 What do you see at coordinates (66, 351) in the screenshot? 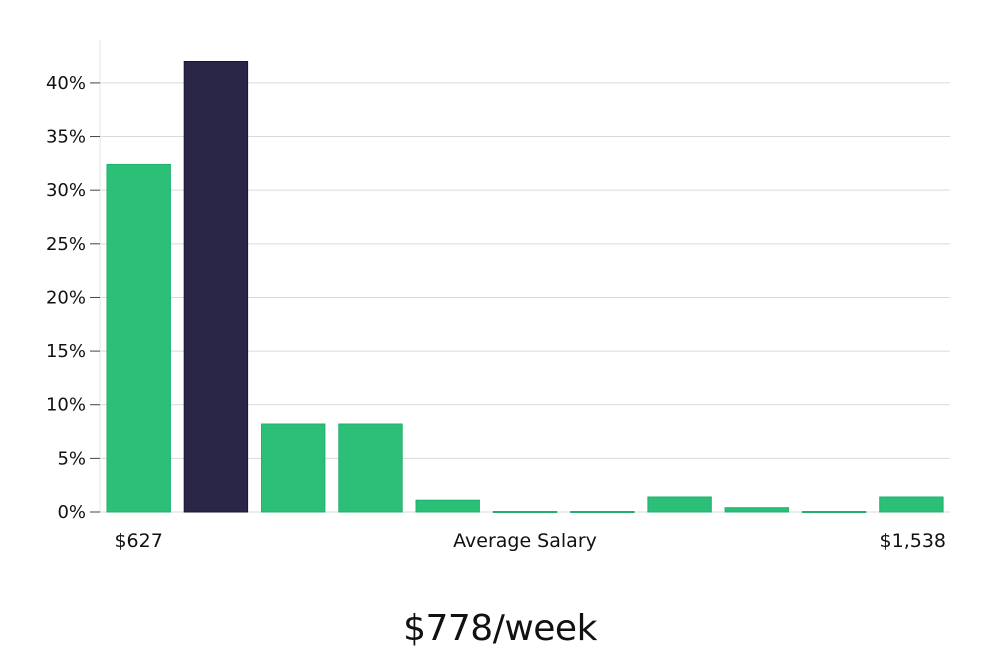
I see `y-tick-label: 15%` at bounding box center [66, 351].